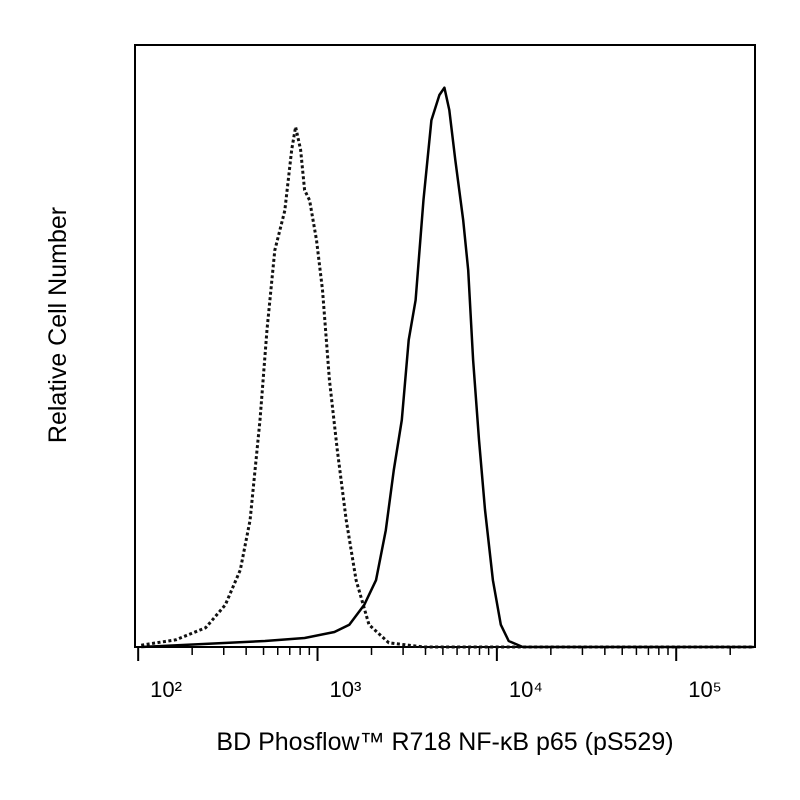  What do you see at coordinates (526, 689) in the screenshot?
I see `x-tick-label: 10⁴` at bounding box center [526, 689].